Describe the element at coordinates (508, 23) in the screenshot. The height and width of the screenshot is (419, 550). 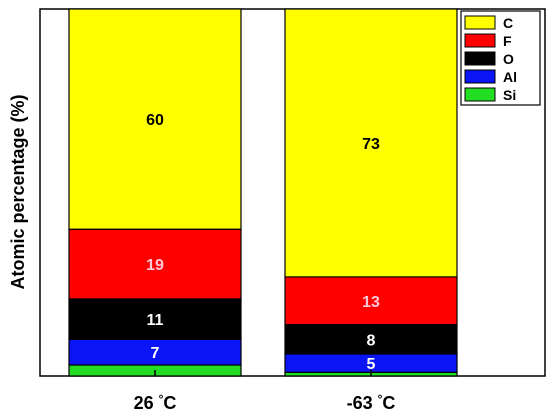
I see `legend-label-c: C` at that location.